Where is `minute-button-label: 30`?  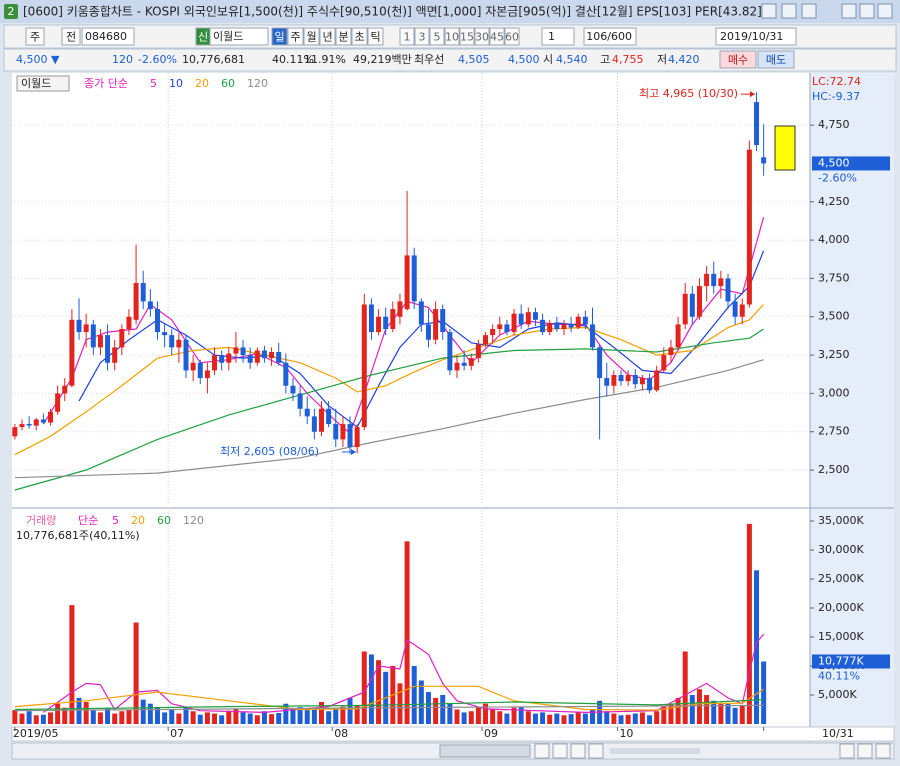 minute-button-label: 30 is located at coordinates (482, 37).